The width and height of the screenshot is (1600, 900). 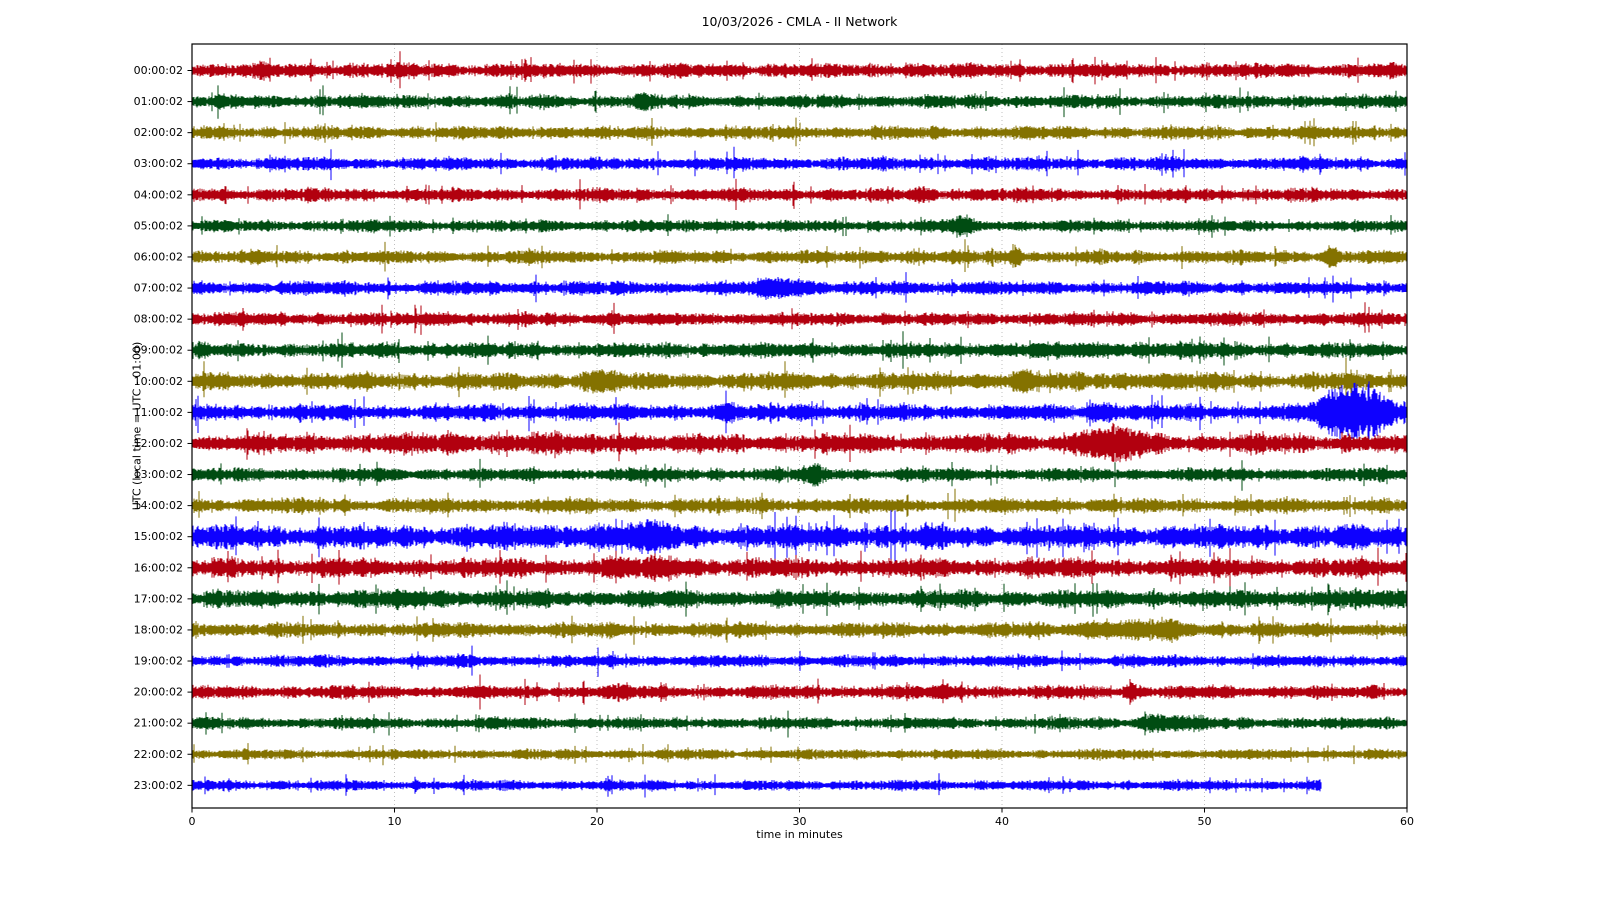 What do you see at coordinates (158, 474) in the screenshot?
I see `y-tick-label: 13:00:02` at bounding box center [158, 474].